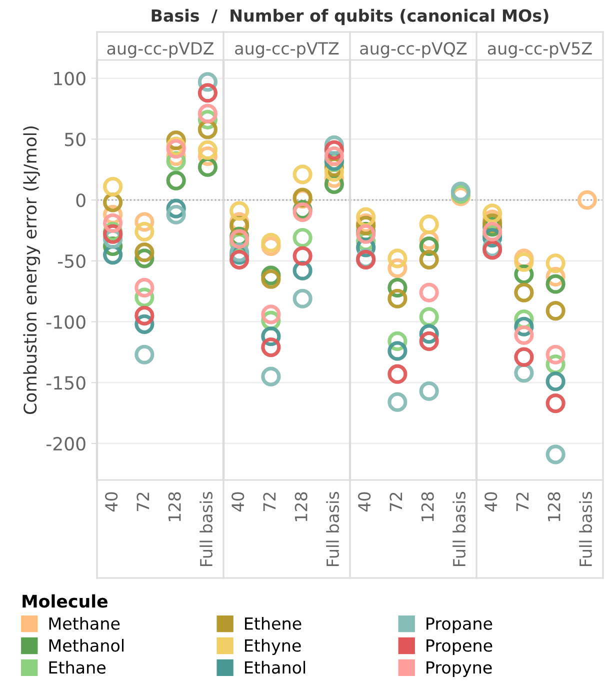 The height and width of the screenshot is (692, 605). Describe the element at coordinates (273, 647) in the screenshot. I see `legend-label: Ethyne` at that location.